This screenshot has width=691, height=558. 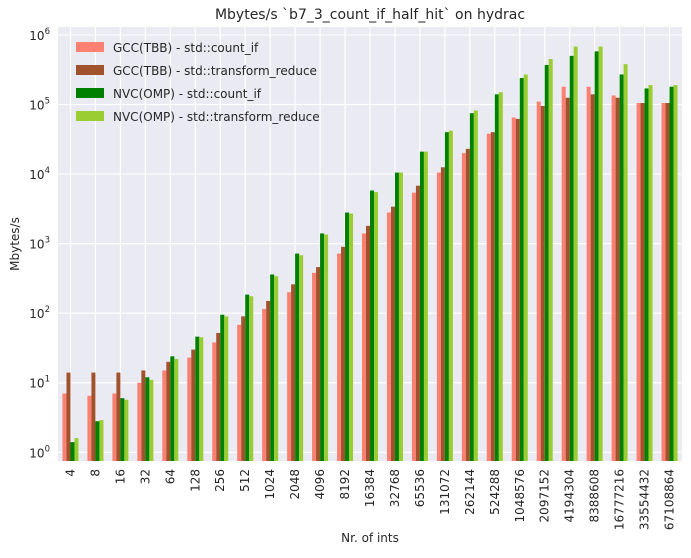 I want to click on x-tick-label-4: 4, so click(x=70, y=473).